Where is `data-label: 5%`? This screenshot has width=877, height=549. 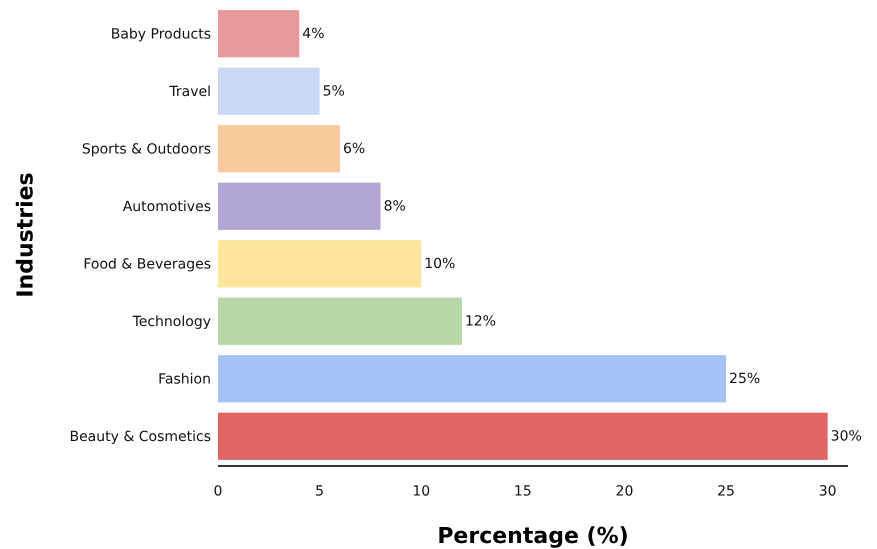
data-label: 5% is located at coordinates (333, 91).